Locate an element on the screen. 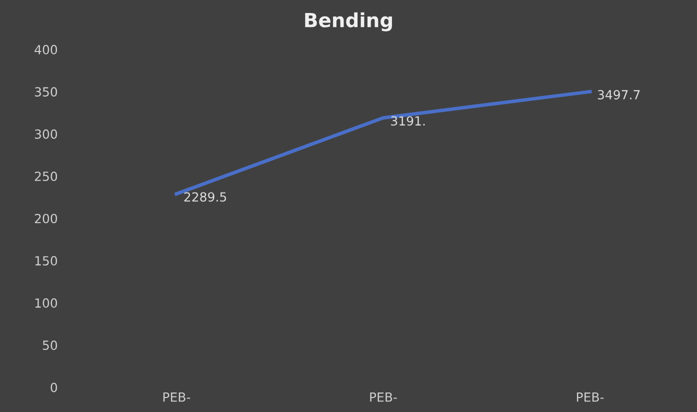 The width and height of the screenshot is (697, 412). y-tick-label: 50 is located at coordinates (50, 345).